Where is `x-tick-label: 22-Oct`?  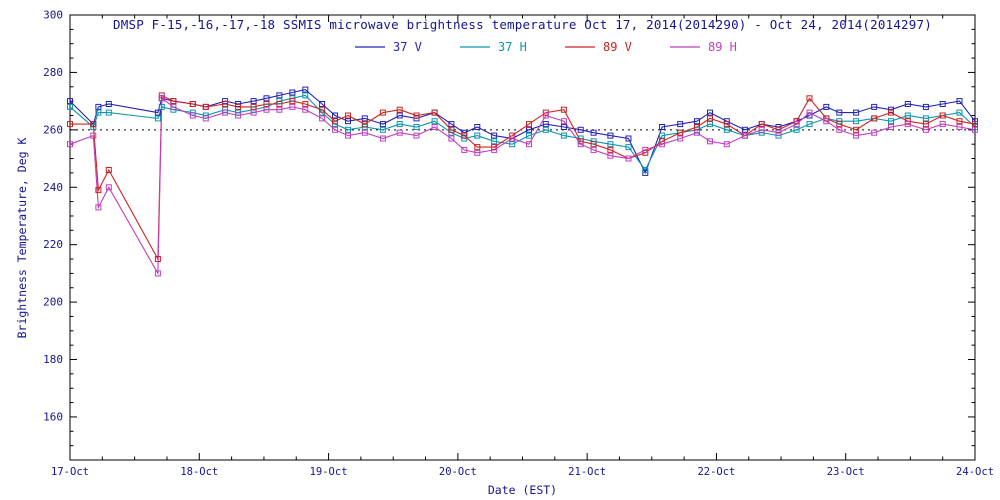 x-tick-label: 22-Oct is located at coordinates (716, 472).